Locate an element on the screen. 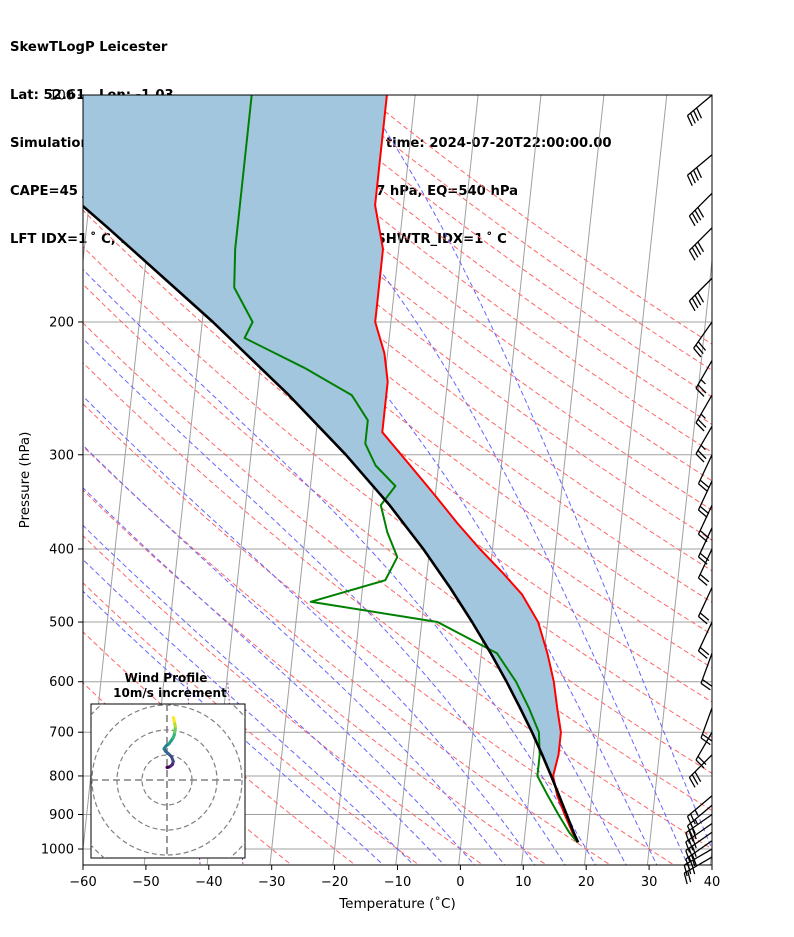 The image size is (794, 937). x-tick-label: 10 is located at coordinates (523, 882).